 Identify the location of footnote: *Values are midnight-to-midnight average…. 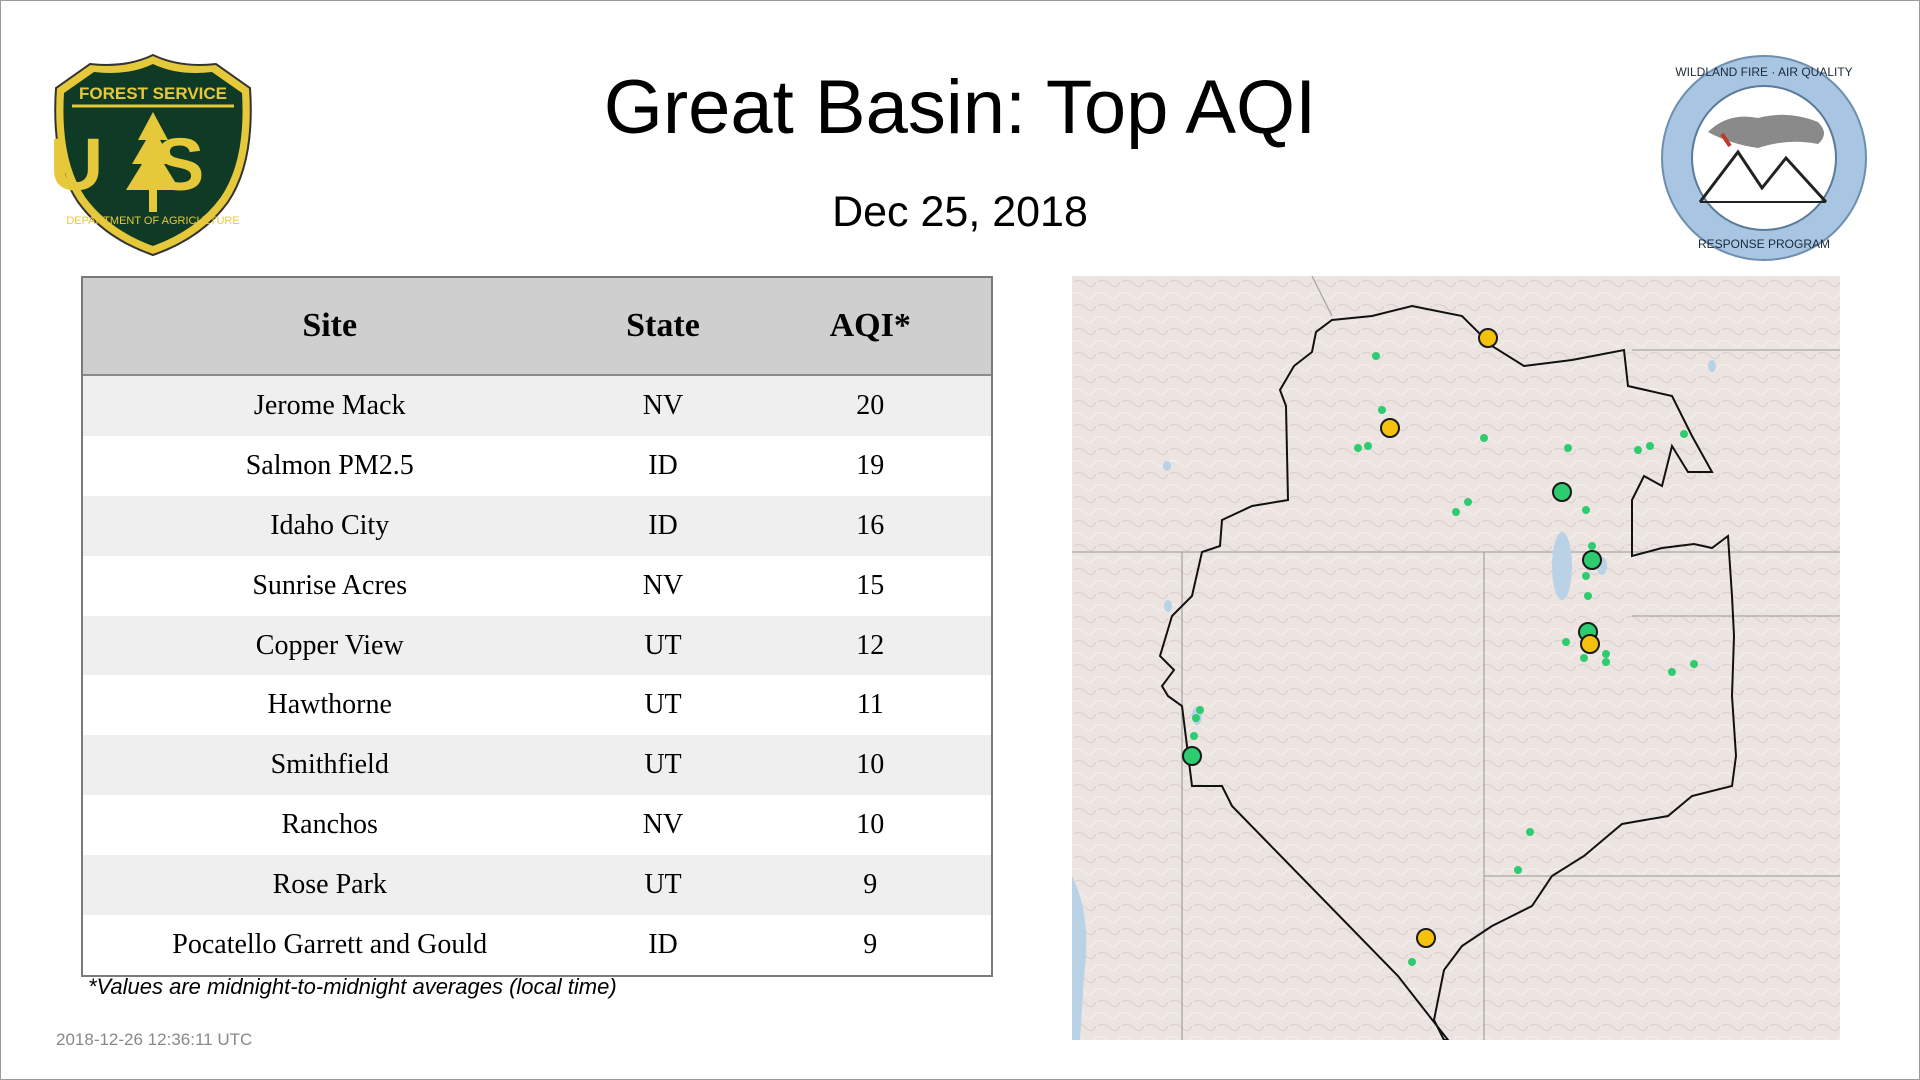
(352, 986).